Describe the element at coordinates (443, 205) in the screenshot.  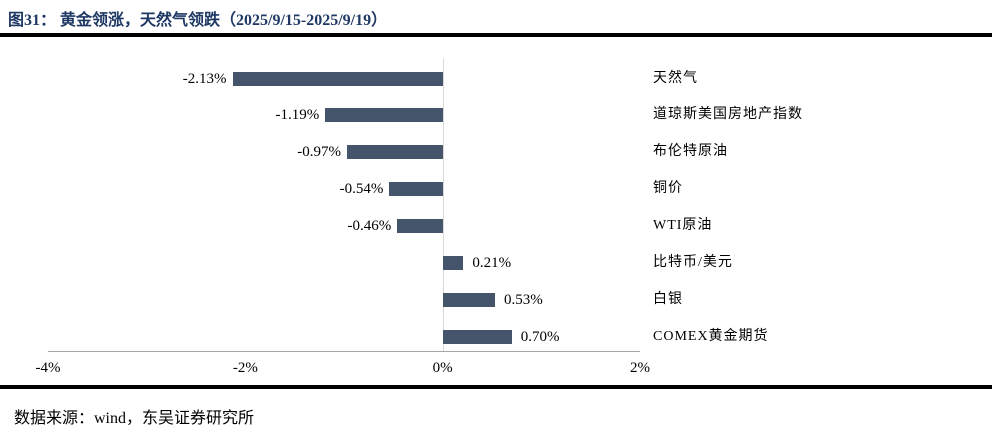
I see `zero-axis-line` at that location.